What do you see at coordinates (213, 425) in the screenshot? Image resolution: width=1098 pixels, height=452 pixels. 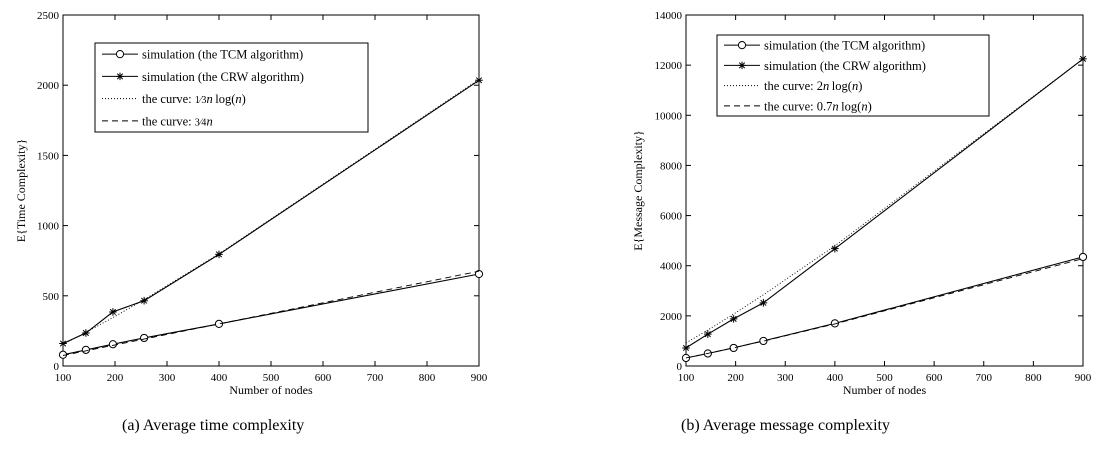 I see `caption-a: (a) Average time complexity` at bounding box center [213, 425].